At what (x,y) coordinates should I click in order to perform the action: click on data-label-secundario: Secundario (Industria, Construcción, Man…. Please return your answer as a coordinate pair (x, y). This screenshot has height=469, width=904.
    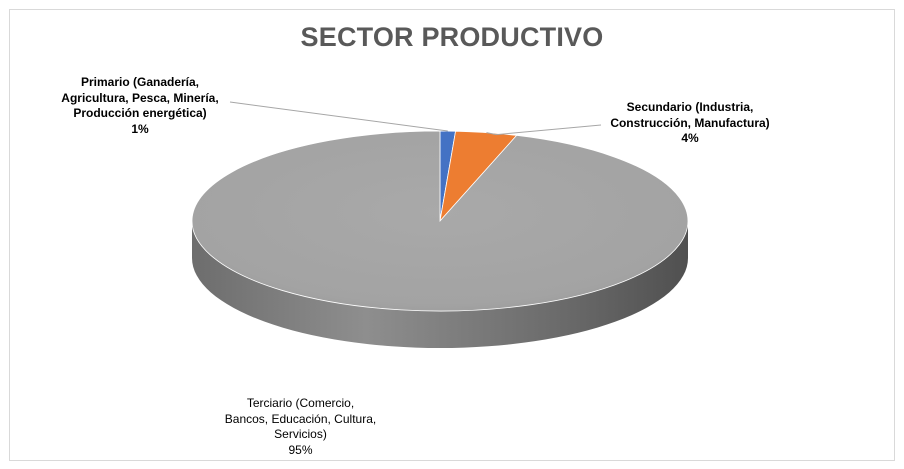
    Looking at the image, I should click on (690, 123).